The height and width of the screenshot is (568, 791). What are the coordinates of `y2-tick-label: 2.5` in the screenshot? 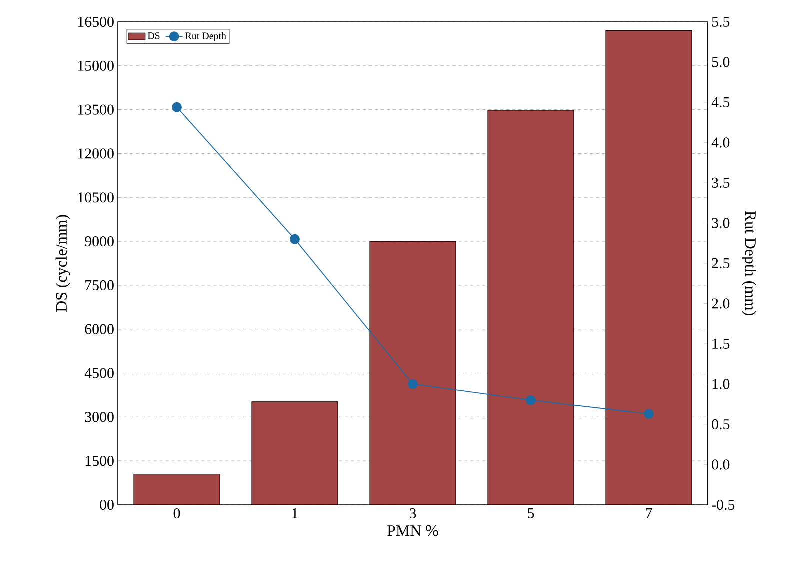 It's located at (721, 263).